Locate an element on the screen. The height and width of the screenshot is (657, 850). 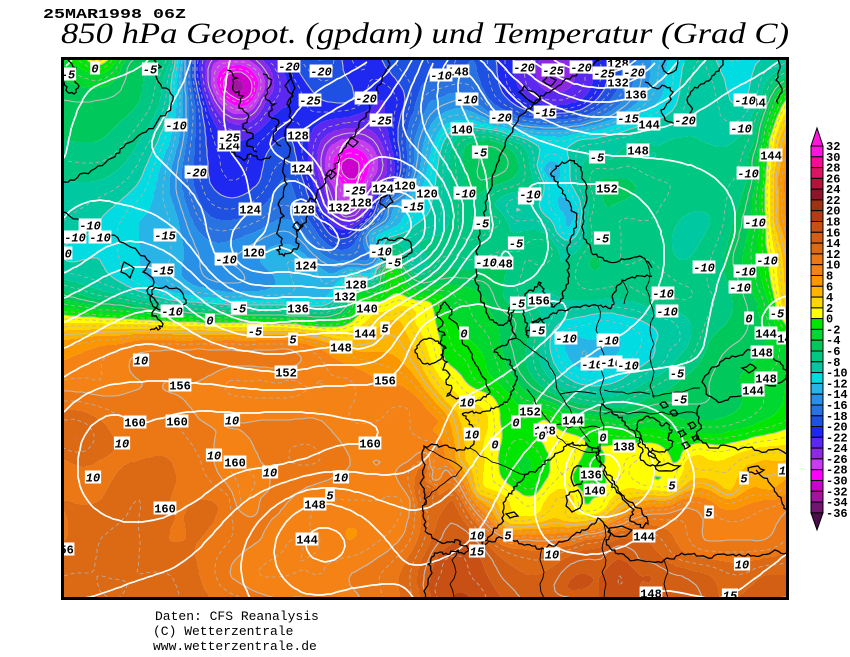
svg-text: 4 is located at coordinates (829, 298).